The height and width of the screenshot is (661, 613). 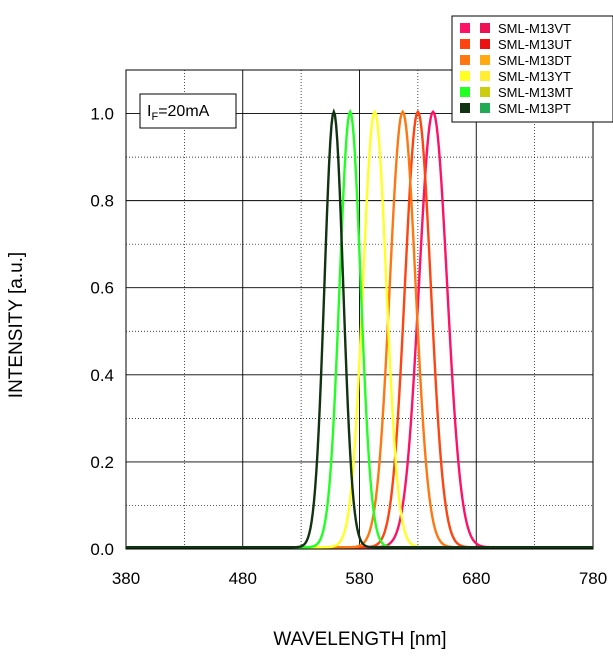 What do you see at coordinates (535, 92) in the screenshot?
I see `legend-label: SML-M13MT` at bounding box center [535, 92].